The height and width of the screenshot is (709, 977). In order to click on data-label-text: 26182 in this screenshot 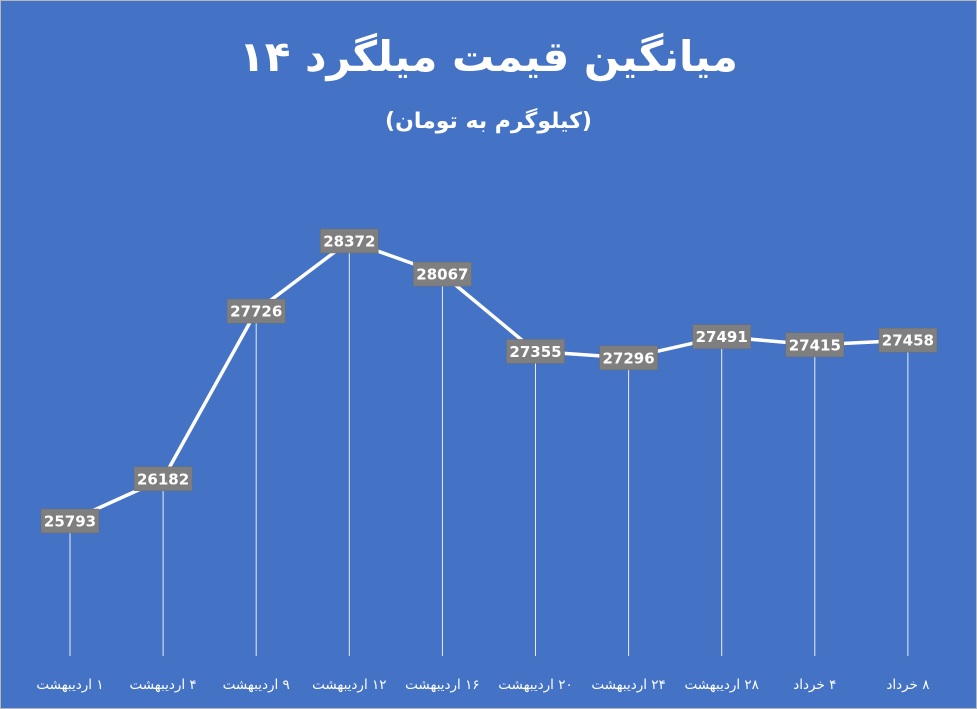, I will do `click(163, 479)`.